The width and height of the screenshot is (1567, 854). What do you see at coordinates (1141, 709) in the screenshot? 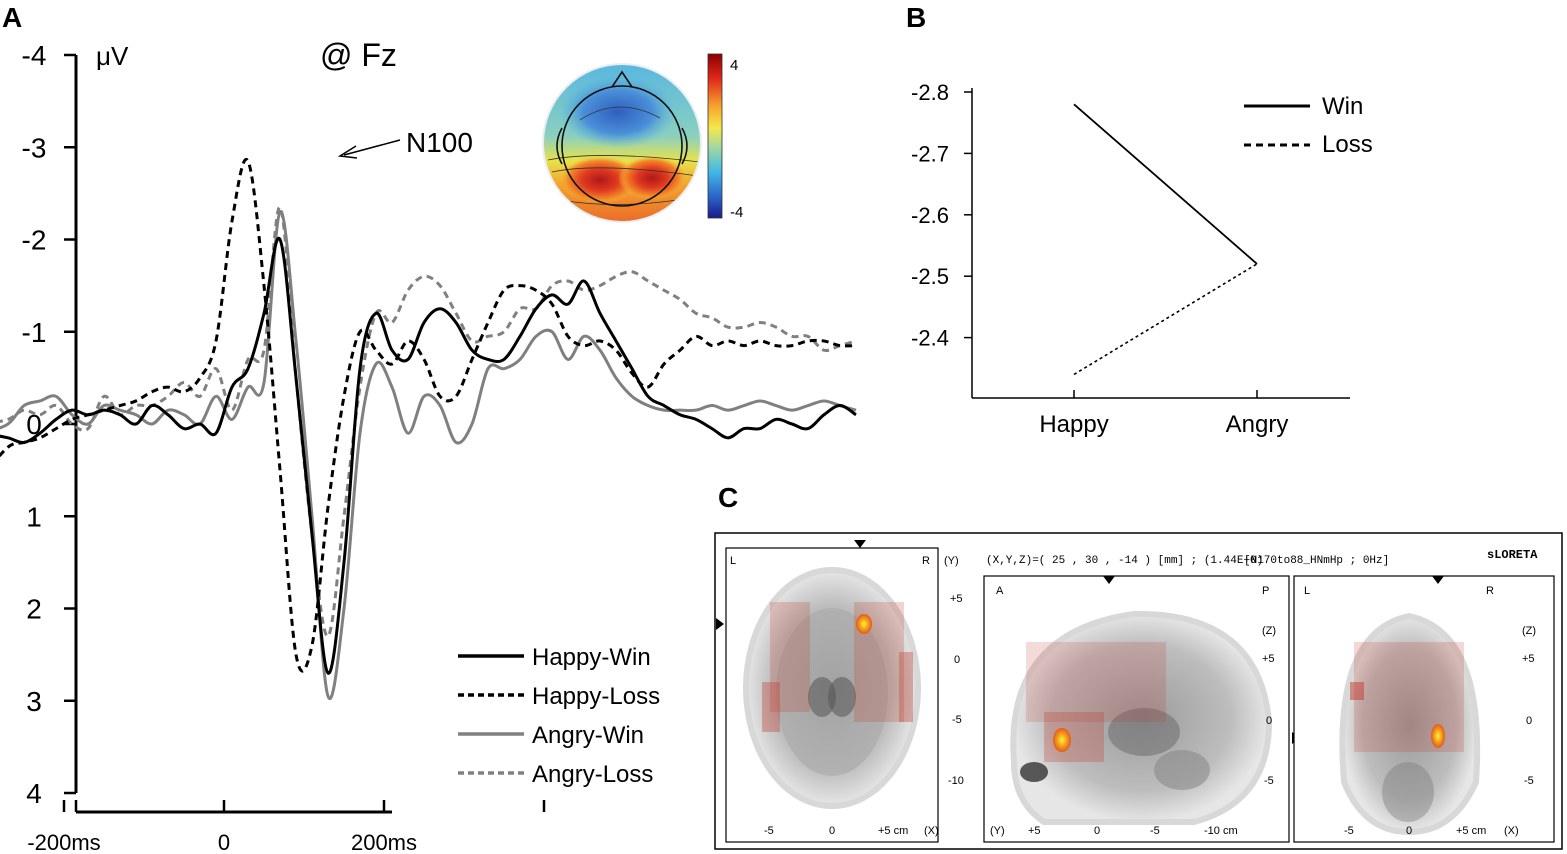
I see `sagittal-view: A P (Z) +5 0 -5 (Y) +5 0 -5 -10 cm` at bounding box center [1141, 709].